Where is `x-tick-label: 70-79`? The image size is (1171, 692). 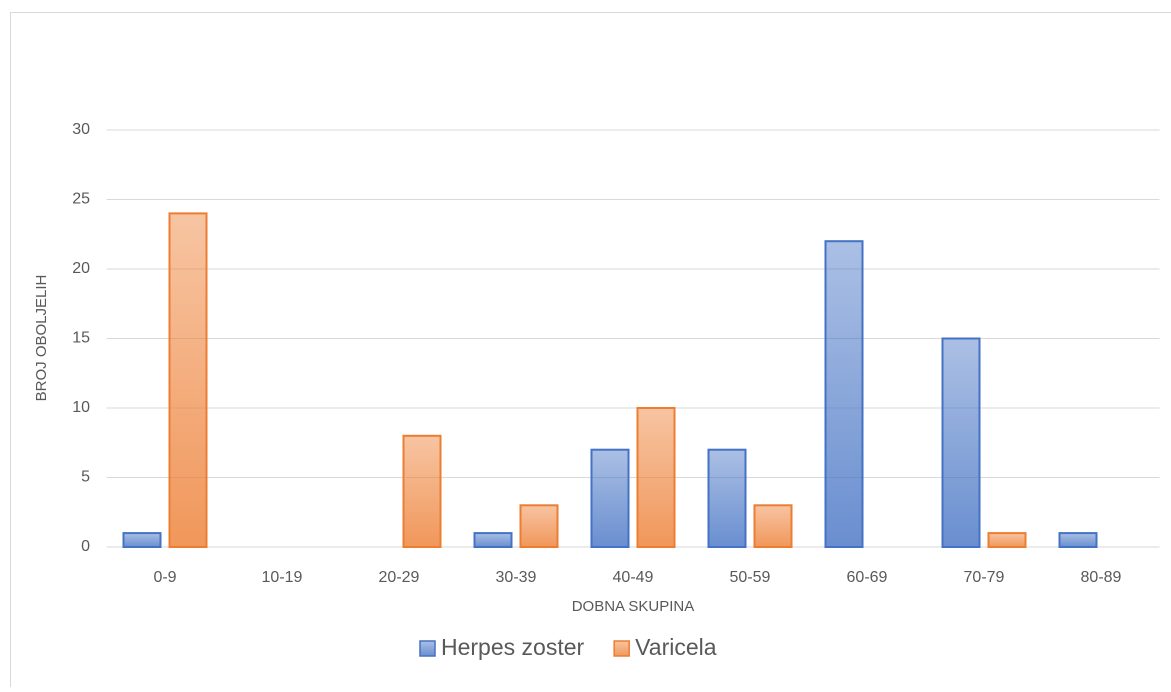 x-tick-label: 70-79 is located at coordinates (984, 577).